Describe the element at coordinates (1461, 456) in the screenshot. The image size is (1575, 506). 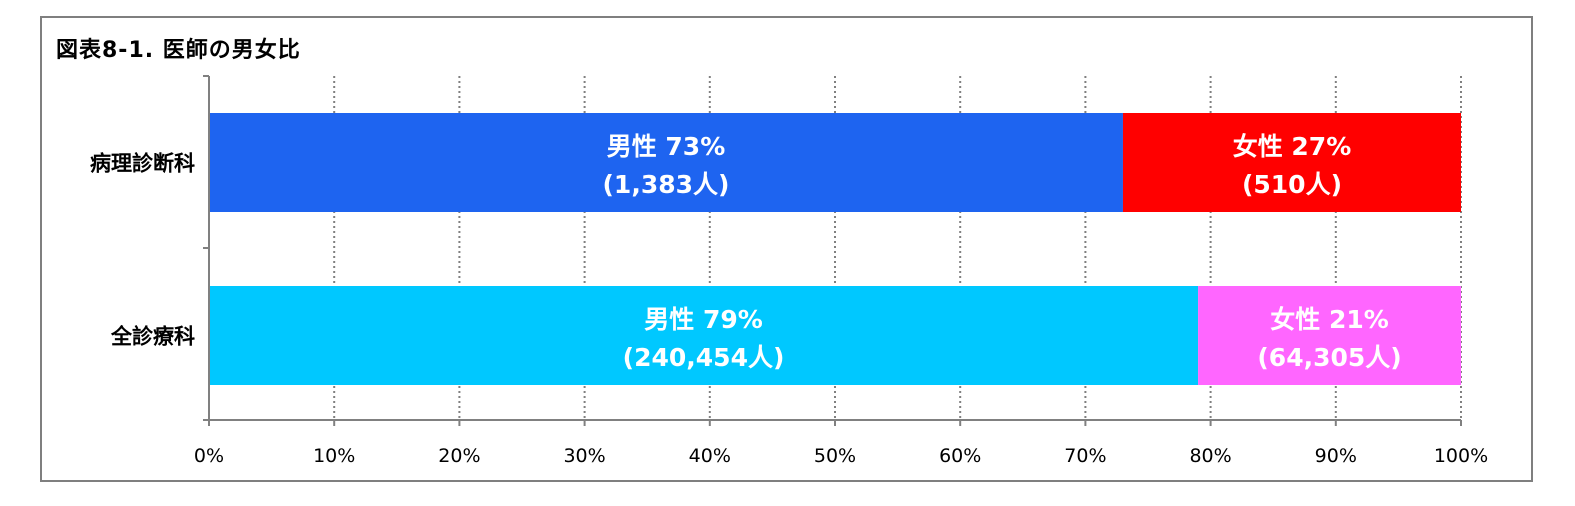
I see `x-tick-label: 100%` at that location.